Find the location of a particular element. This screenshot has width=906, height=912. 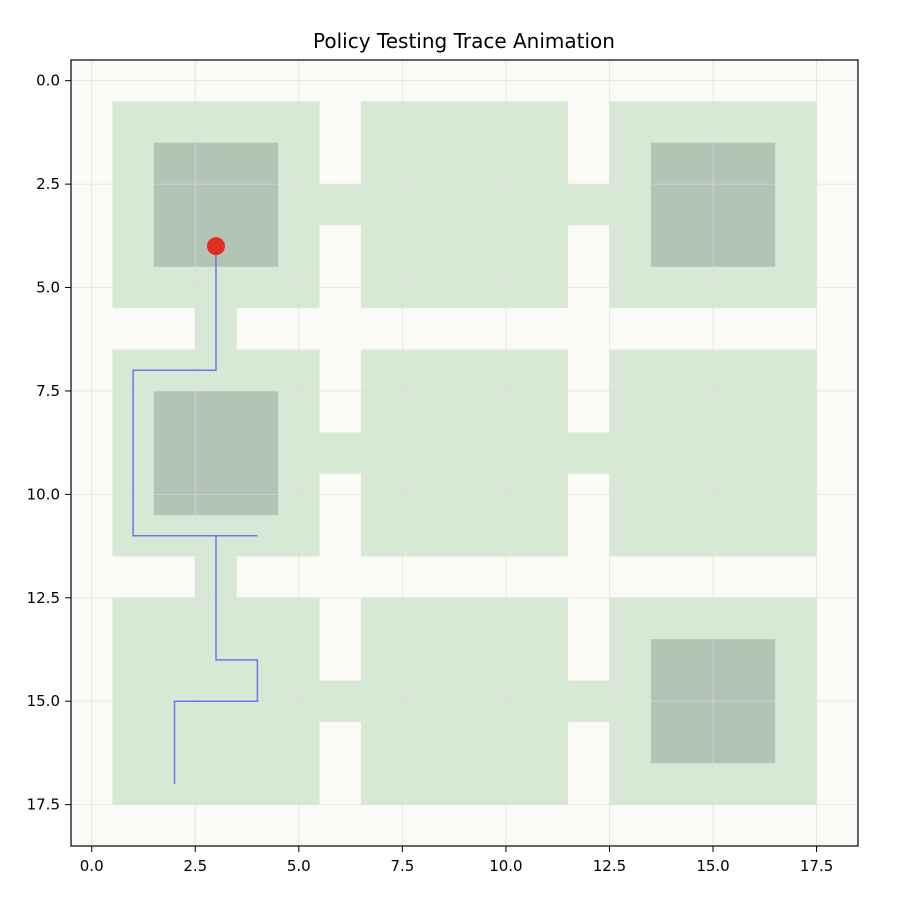

x-axis-ticks: 0.0 2.5 5.0 7.5 10.0 12.5 15.0 17.5 is located at coordinates (456, 860).